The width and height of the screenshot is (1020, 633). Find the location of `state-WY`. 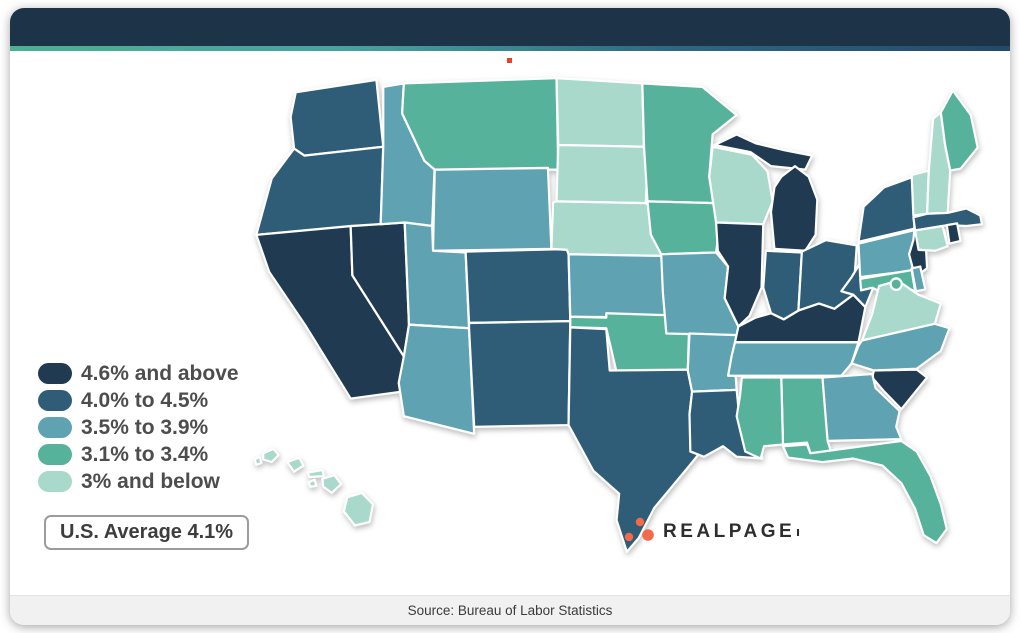

state-WY is located at coordinates (492, 209).